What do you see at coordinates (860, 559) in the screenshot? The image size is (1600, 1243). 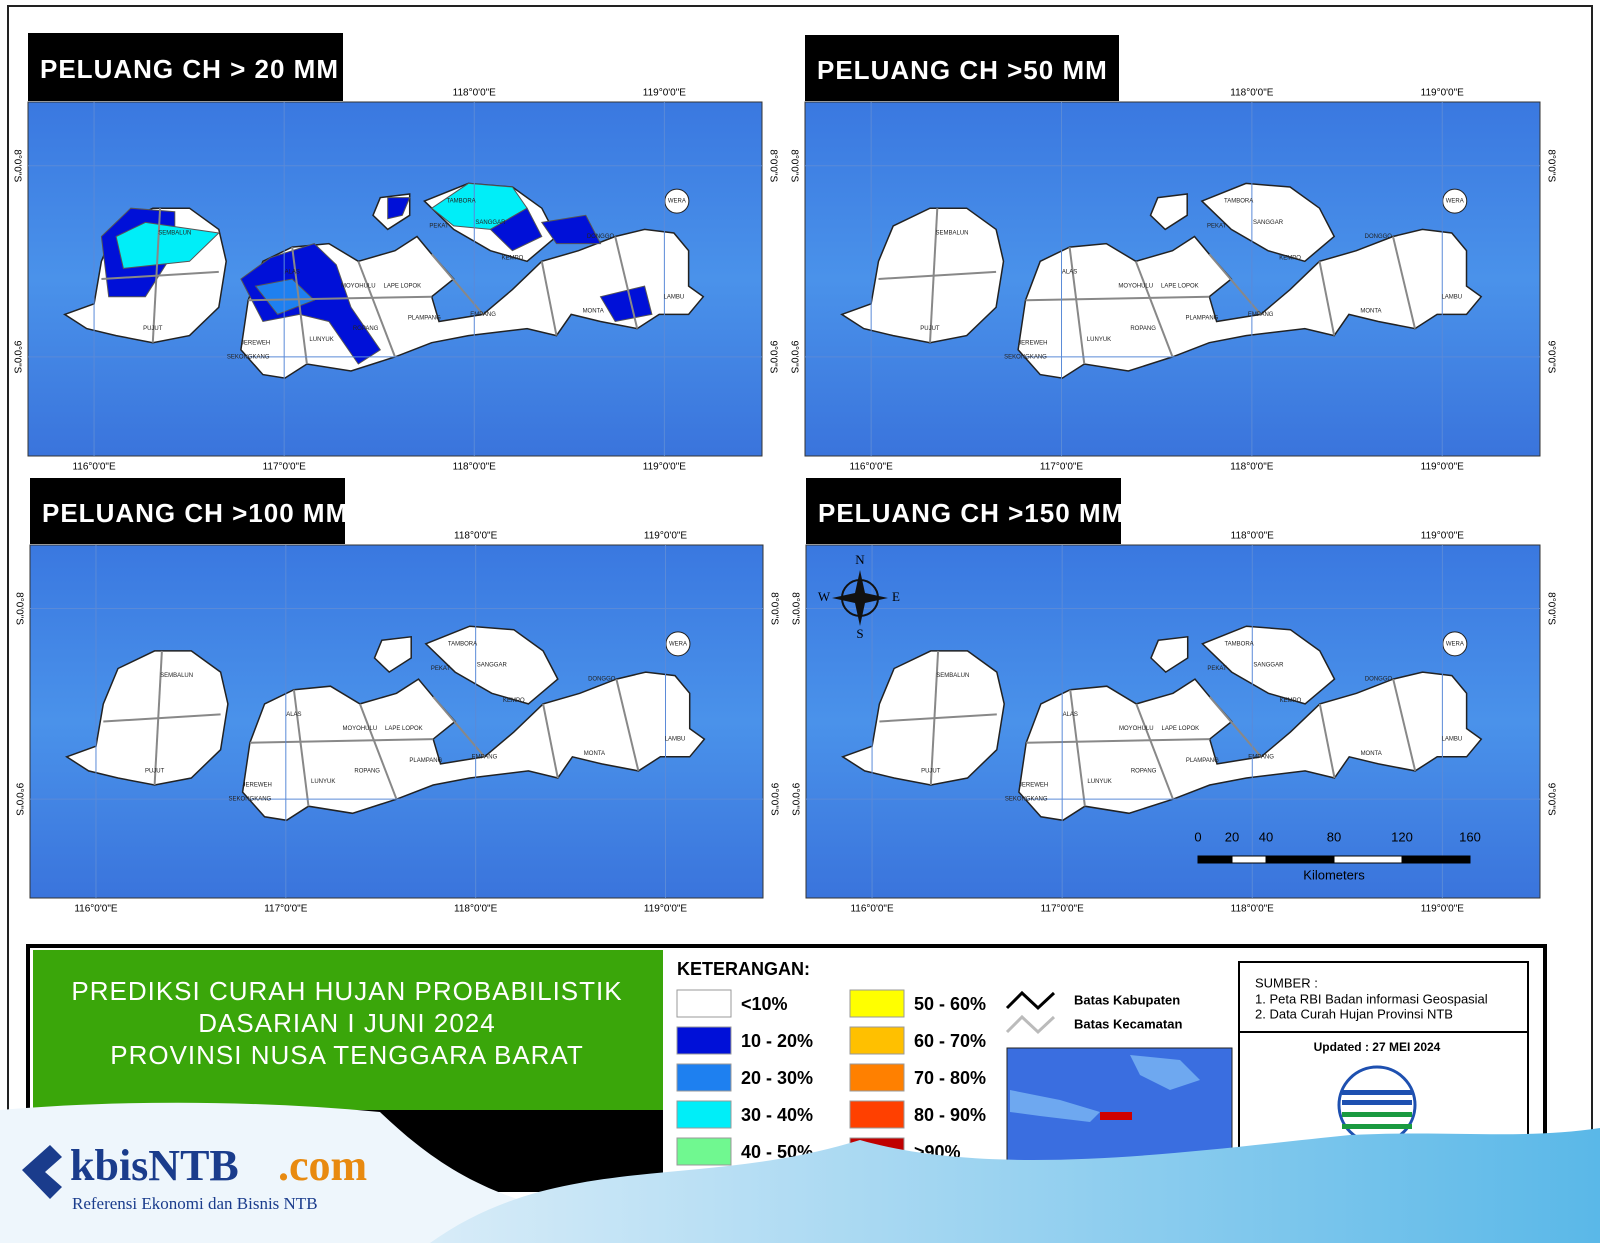 I see `compass-label: N` at bounding box center [860, 559].